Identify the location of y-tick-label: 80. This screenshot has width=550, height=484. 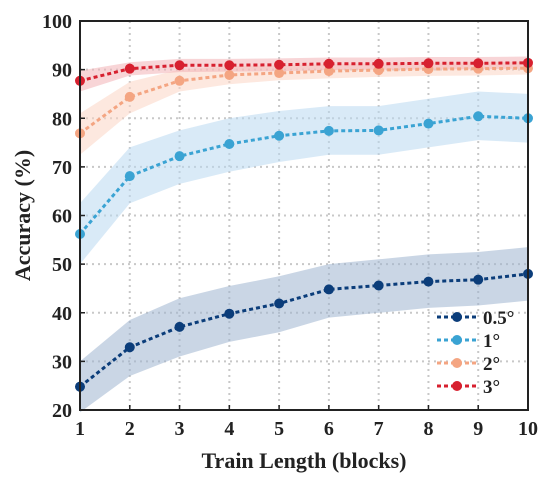
(62, 119).